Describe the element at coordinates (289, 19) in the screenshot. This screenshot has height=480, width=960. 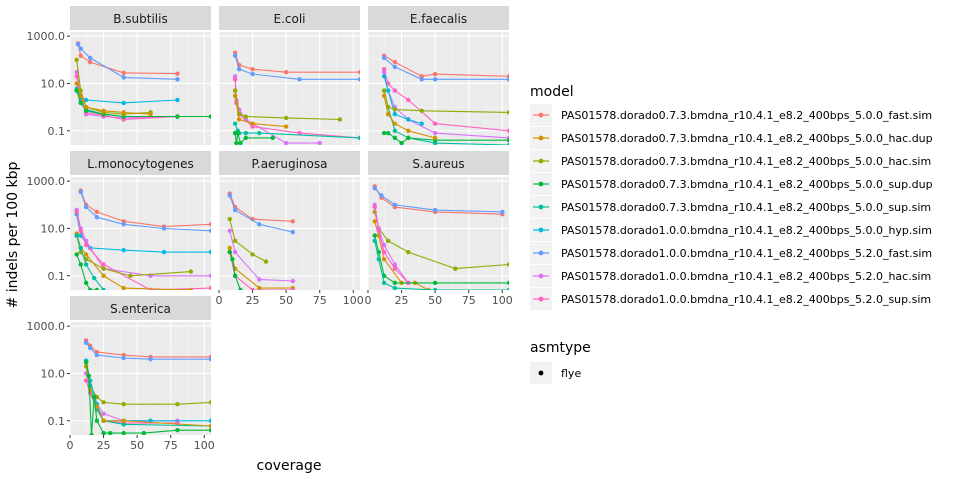
I see `facet-strip-label: E.coli` at that location.